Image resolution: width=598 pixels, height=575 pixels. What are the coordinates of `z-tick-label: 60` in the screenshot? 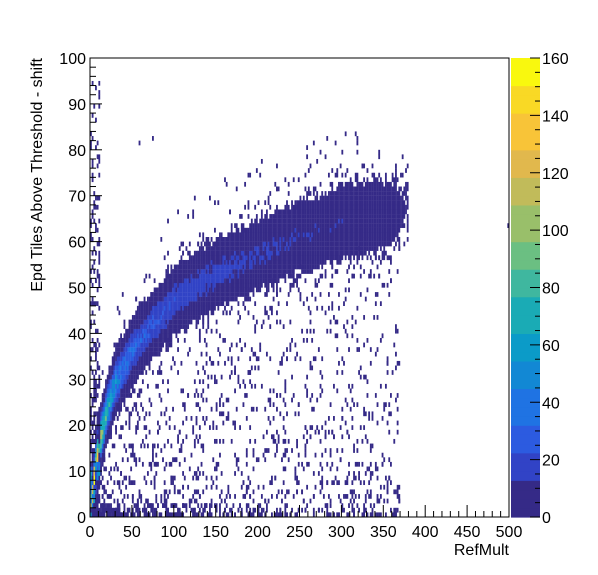 It's located at (551, 346).